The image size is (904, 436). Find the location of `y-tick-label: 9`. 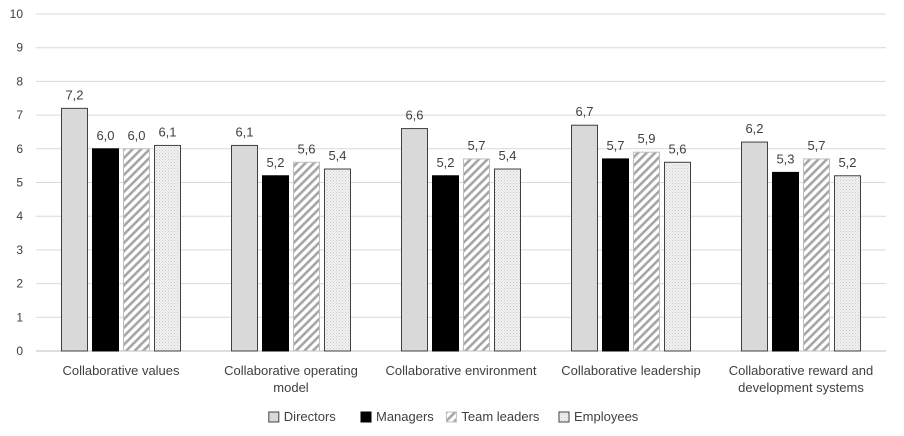

y-tick-label: 9 is located at coordinates (19, 48).